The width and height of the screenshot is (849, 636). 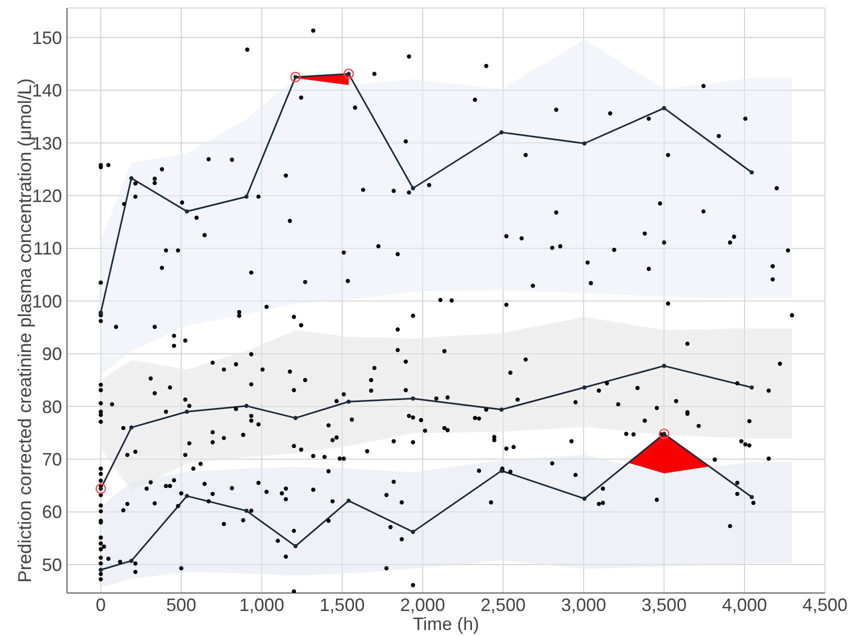 I want to click on y-tick-label: 130, so click(x=47, y=143).